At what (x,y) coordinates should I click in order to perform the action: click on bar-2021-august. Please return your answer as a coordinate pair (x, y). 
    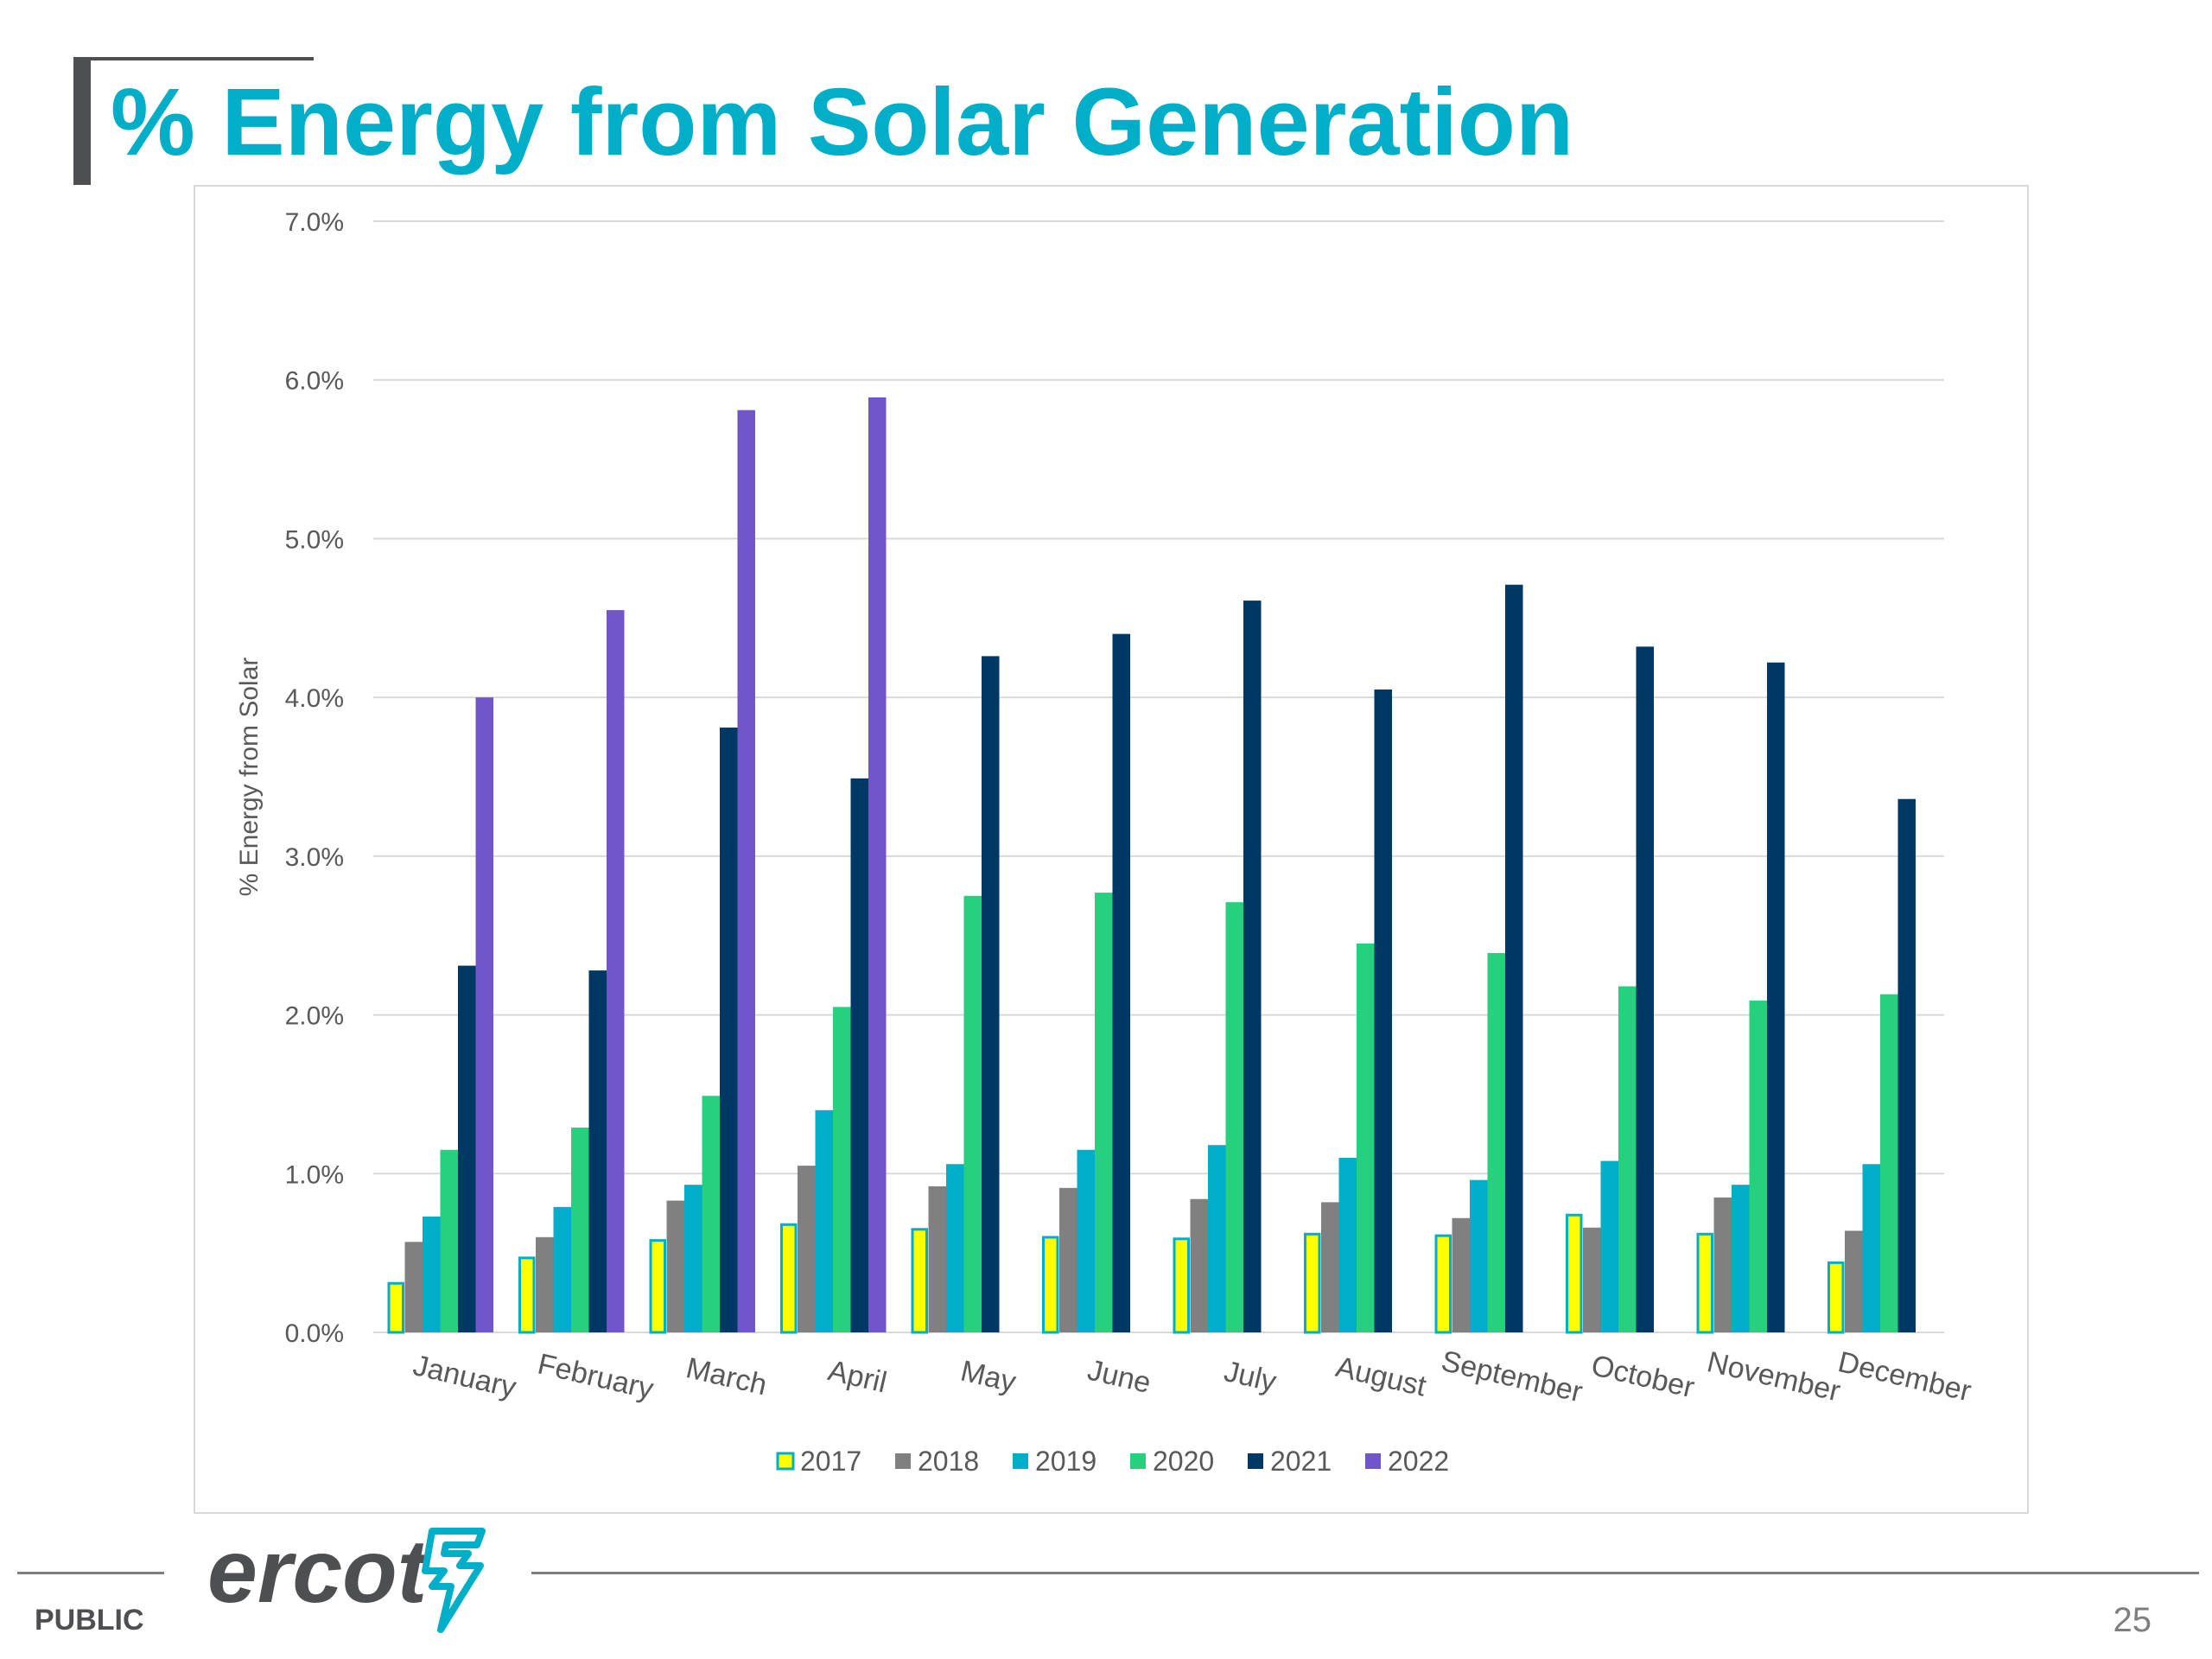
    Looking at the image, I should click on (1383, 1010).